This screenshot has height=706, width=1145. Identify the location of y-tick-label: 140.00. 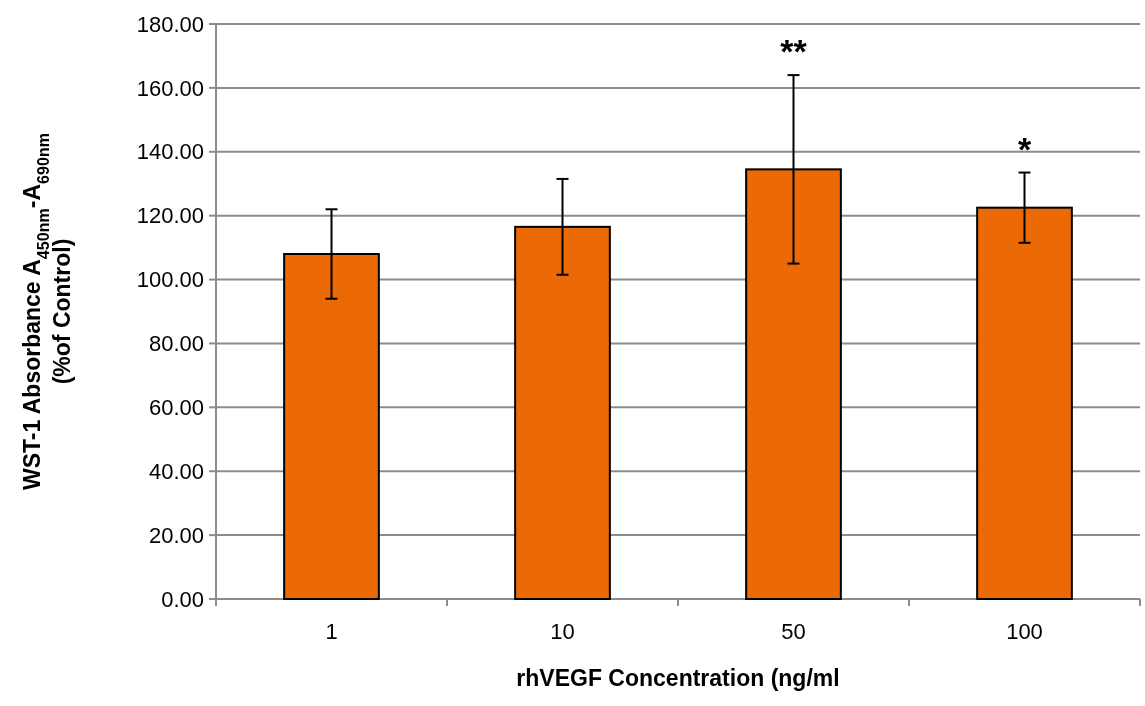
(170, 152).